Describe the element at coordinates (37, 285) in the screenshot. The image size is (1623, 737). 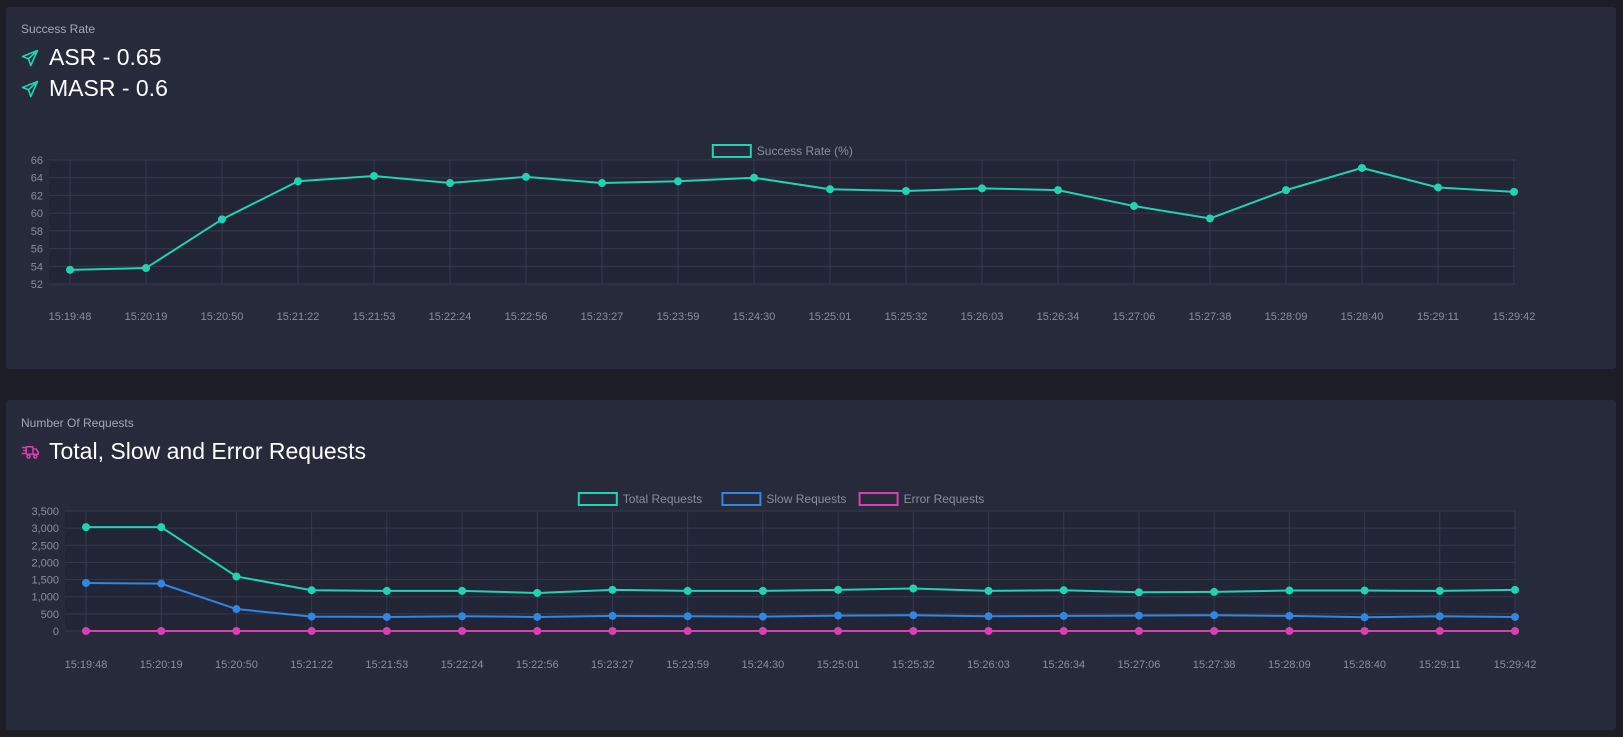
I see `y-tick-label: 52` at that location.